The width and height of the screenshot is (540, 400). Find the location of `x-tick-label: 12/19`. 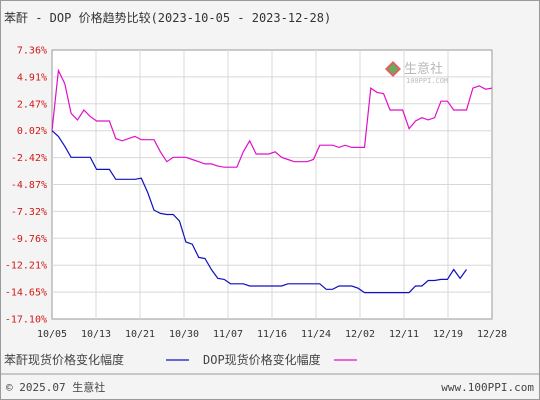

x-tick-label: 12/19 is located at coordinates (448, 334).